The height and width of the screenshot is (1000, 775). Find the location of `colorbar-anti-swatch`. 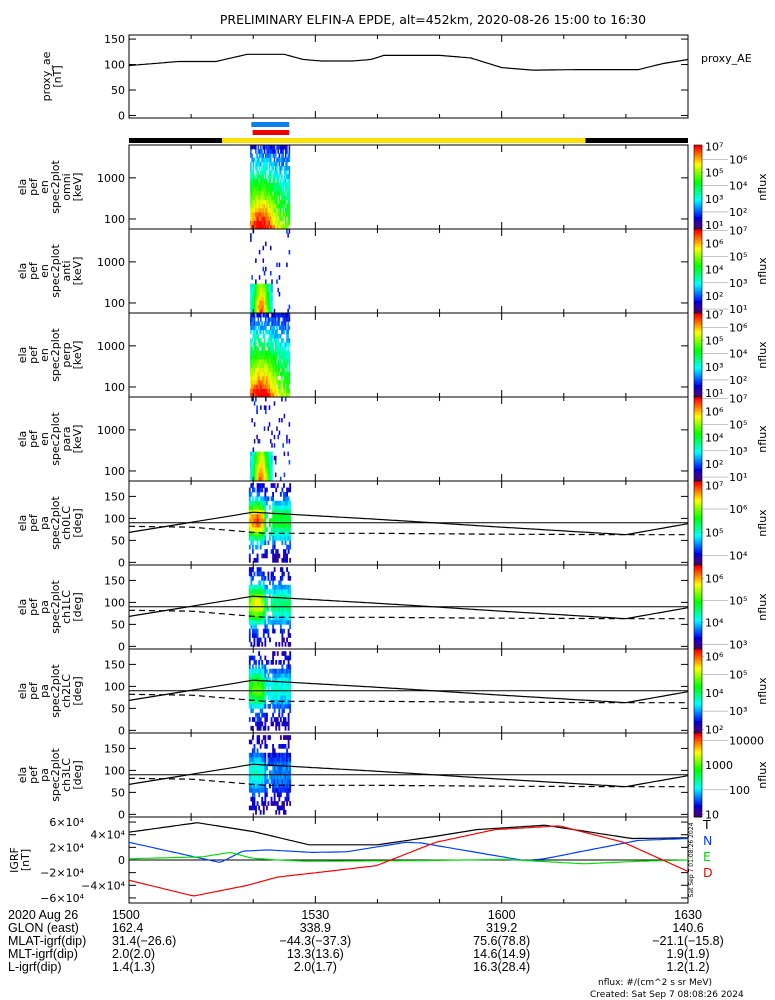

colorbar-anti-swatch is located at coordinates (698, 272).